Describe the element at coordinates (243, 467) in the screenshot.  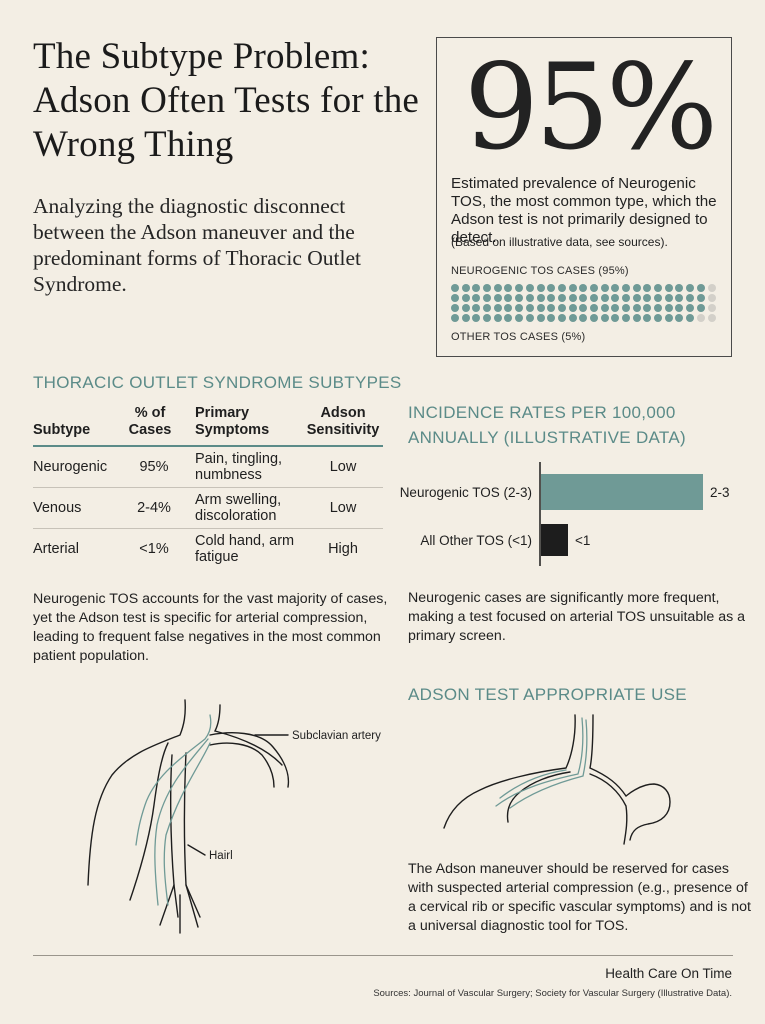
I see `table-cell: Pain, tingling, numbness` at that location.